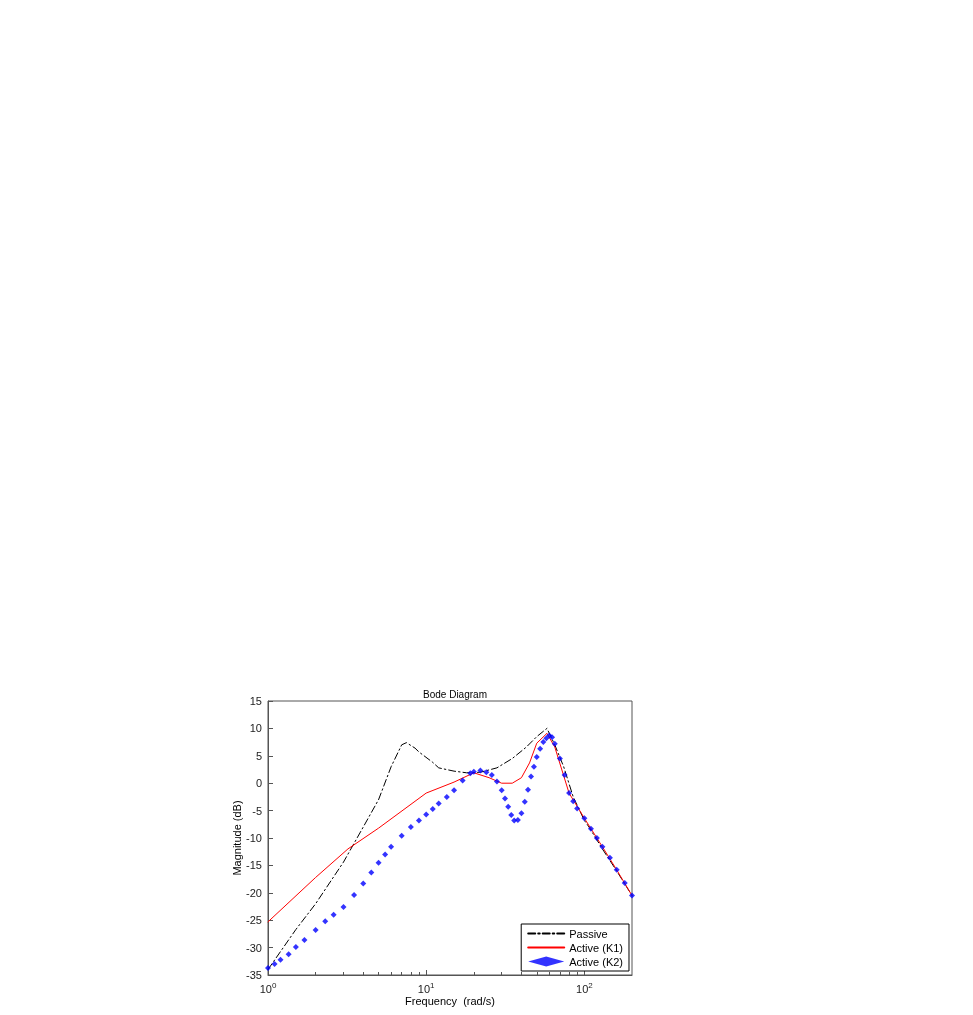  Describe the element at coordinates (254, 975) in the screenshot. I see `y-tick-label: -35` at that location.